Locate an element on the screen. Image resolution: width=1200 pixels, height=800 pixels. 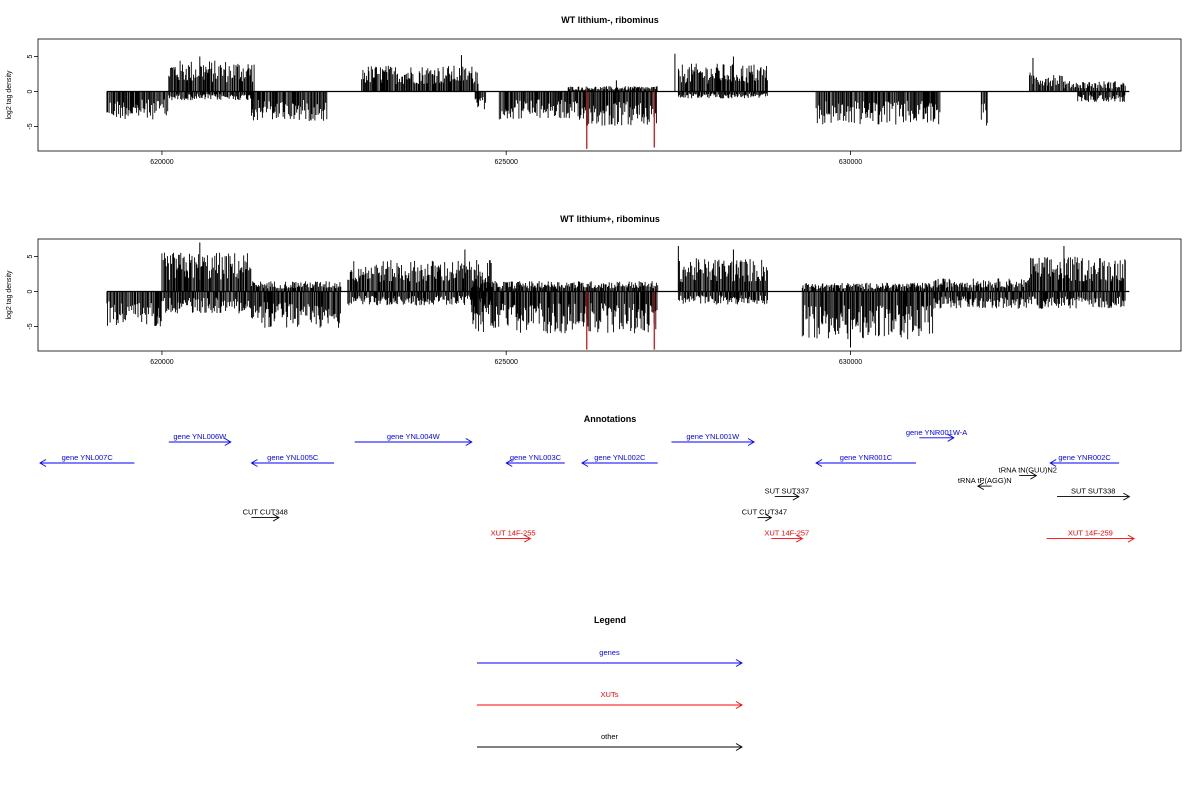
feature-label: tRNA tP(AGG)N is located at coordinates (985, 480).